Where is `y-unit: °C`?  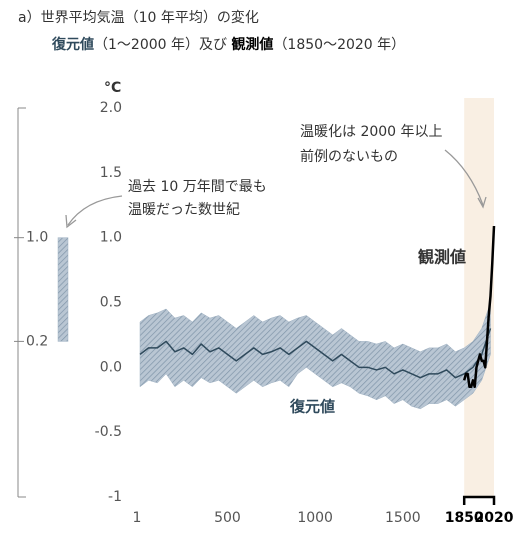
y-unit: °C is located at coordinates (112, 88).